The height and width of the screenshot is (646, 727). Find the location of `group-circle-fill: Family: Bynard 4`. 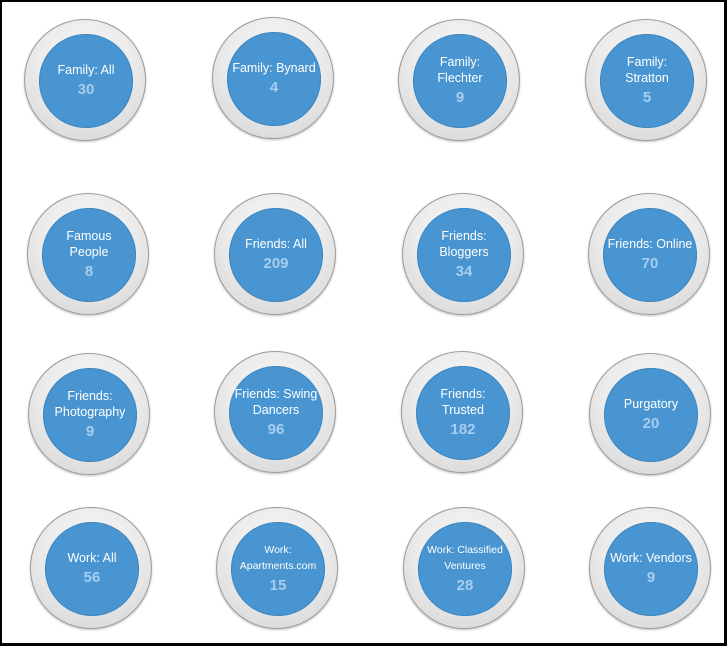

group-circle-fill: Family: Bynard 4 is located at coordinates (274, 79).